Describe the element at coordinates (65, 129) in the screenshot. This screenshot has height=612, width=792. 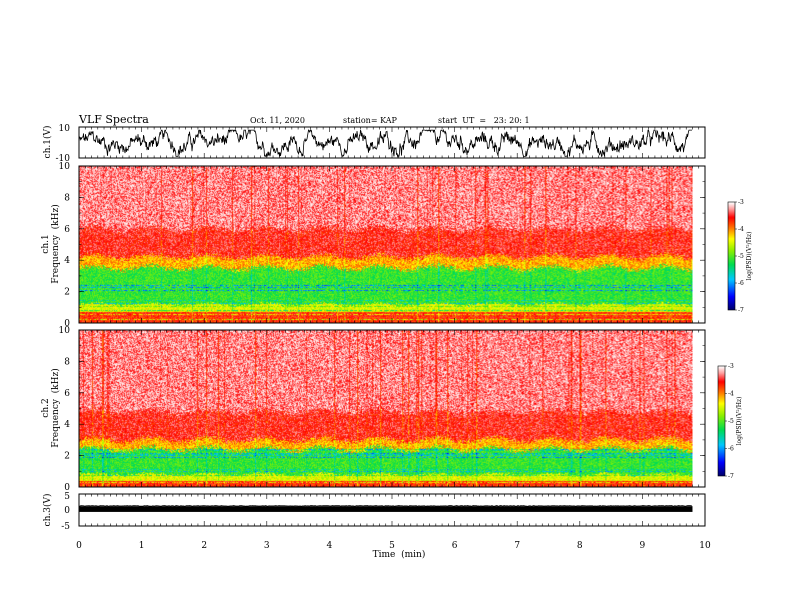
I see `ch1-waveform-ytick-top: 10` at that location.